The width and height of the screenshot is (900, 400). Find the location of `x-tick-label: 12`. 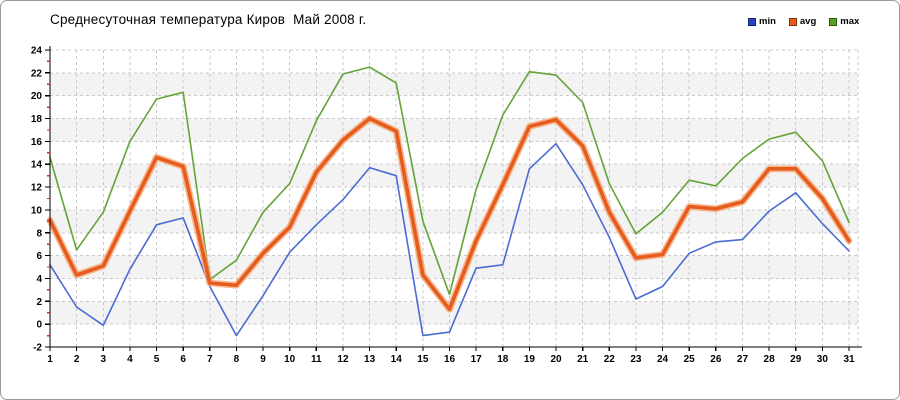

x-tick-label: 12 is located at coordinates (343, 359).